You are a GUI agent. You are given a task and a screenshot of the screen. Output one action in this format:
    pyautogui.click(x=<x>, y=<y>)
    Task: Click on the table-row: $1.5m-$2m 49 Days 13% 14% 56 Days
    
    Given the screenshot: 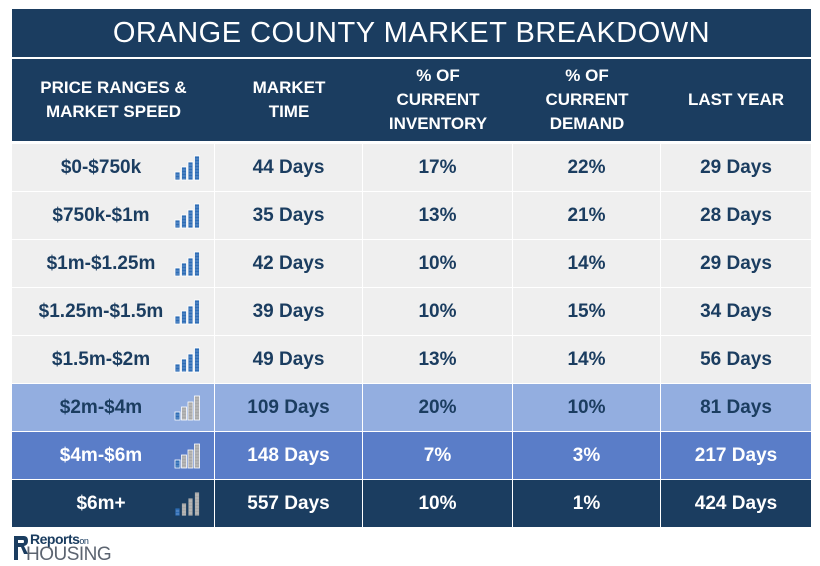 What is the action you would take?
    pyautogui.click(x=411, y=360)
    